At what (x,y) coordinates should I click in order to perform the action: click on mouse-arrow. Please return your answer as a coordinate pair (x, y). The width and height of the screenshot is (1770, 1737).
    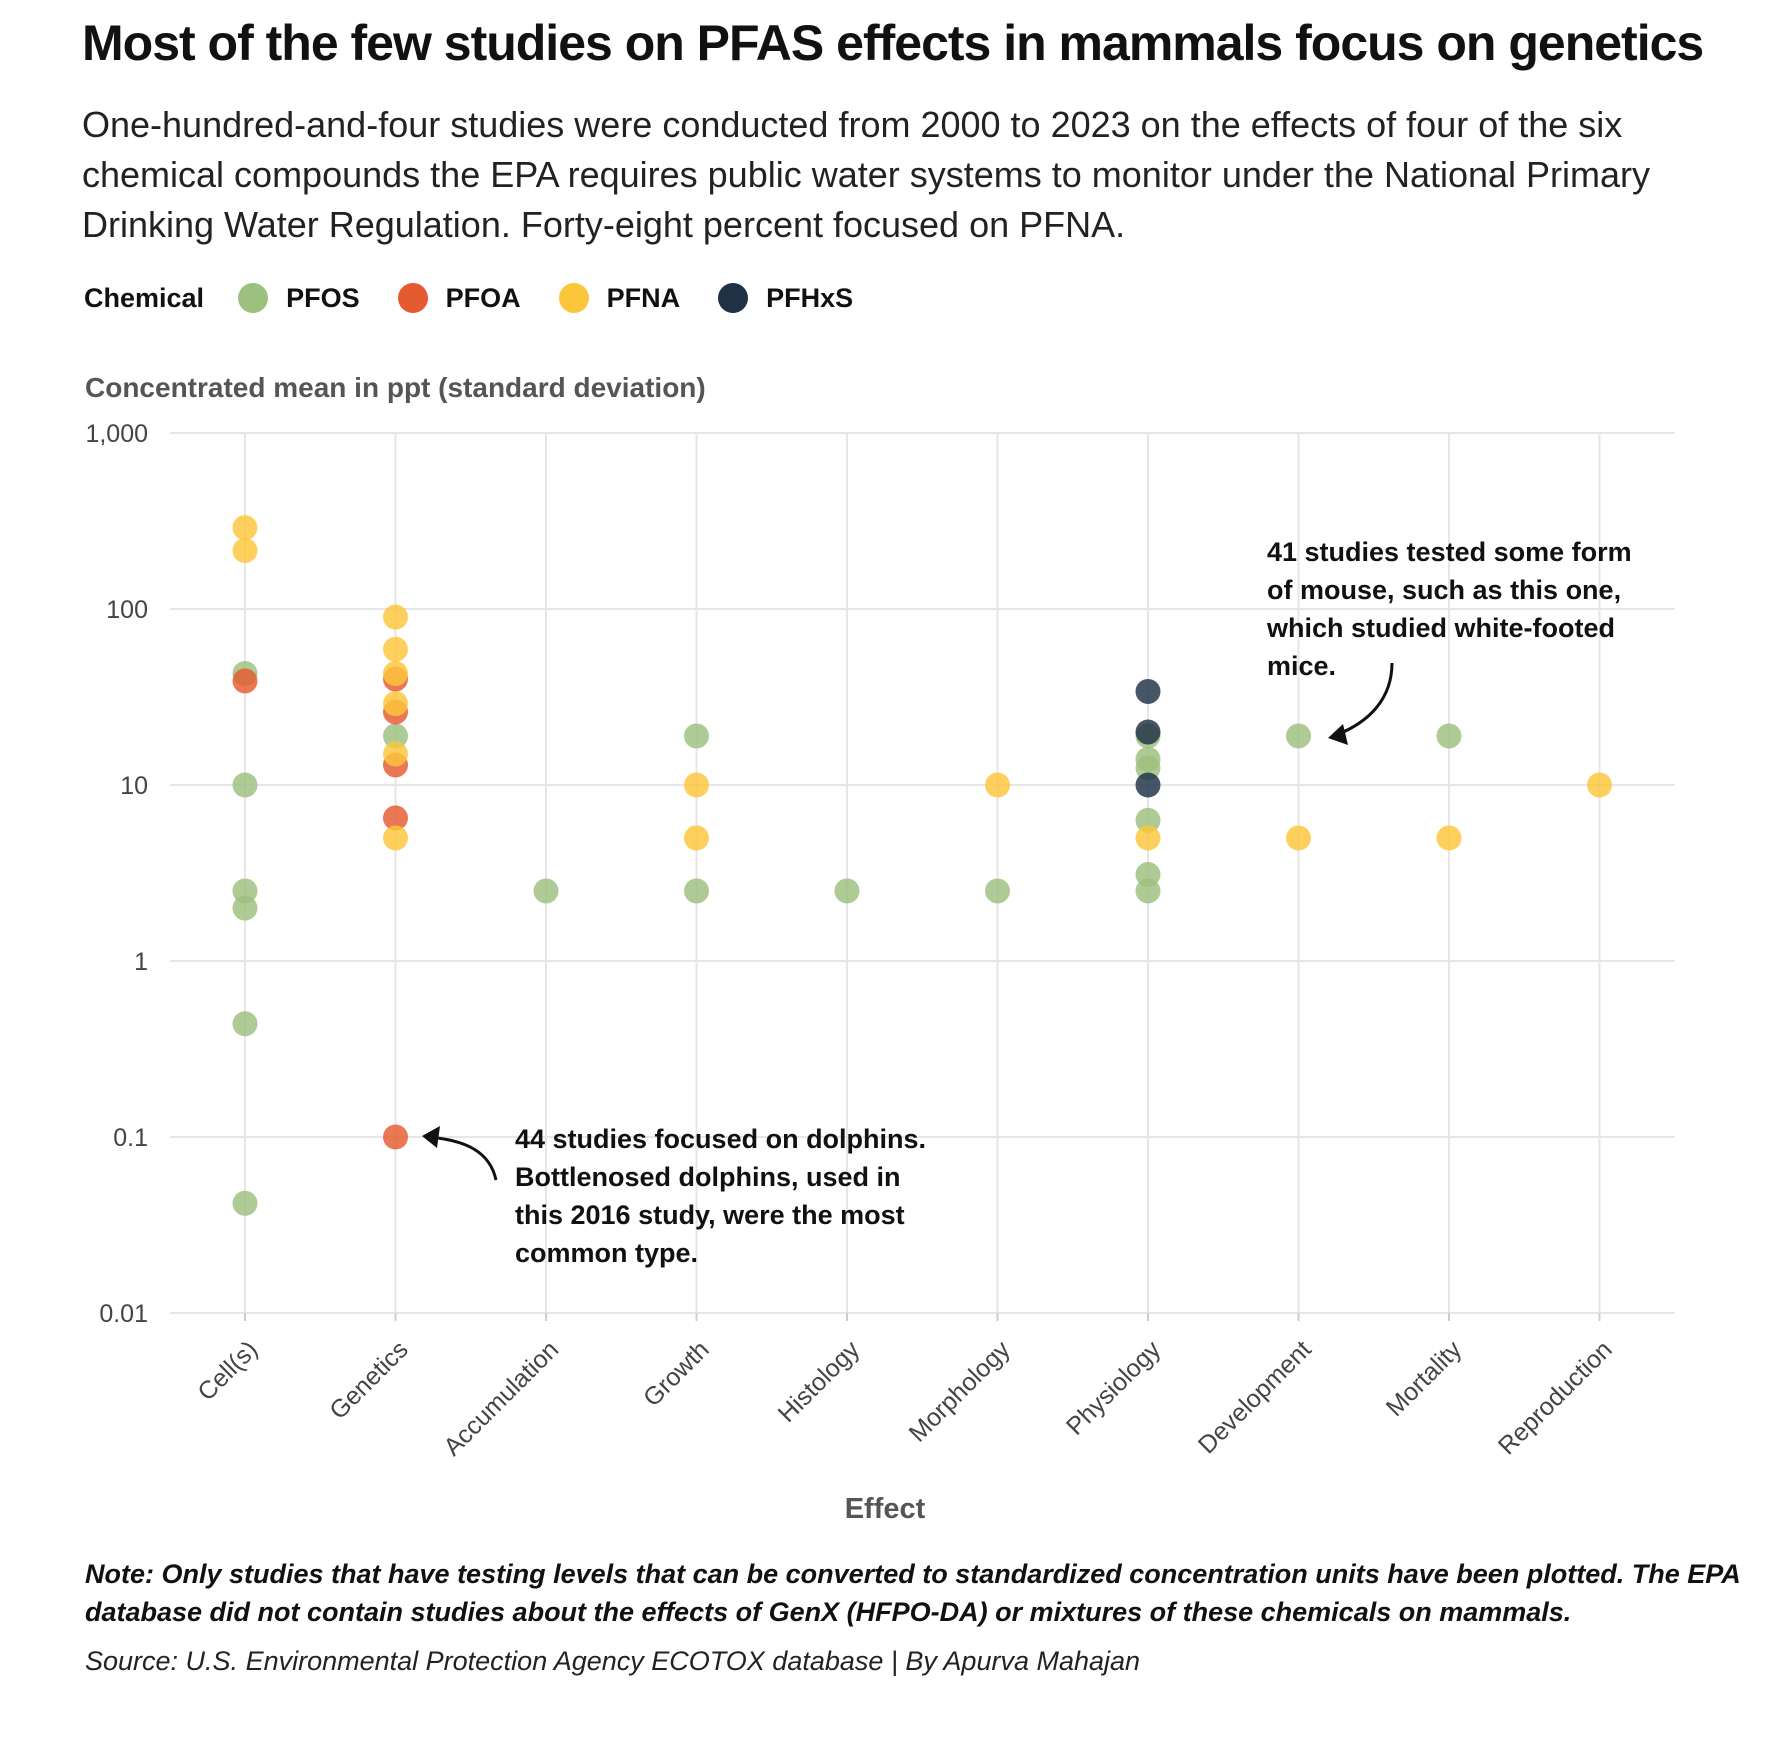
    Looking at the image, I should click on (1364, 699).